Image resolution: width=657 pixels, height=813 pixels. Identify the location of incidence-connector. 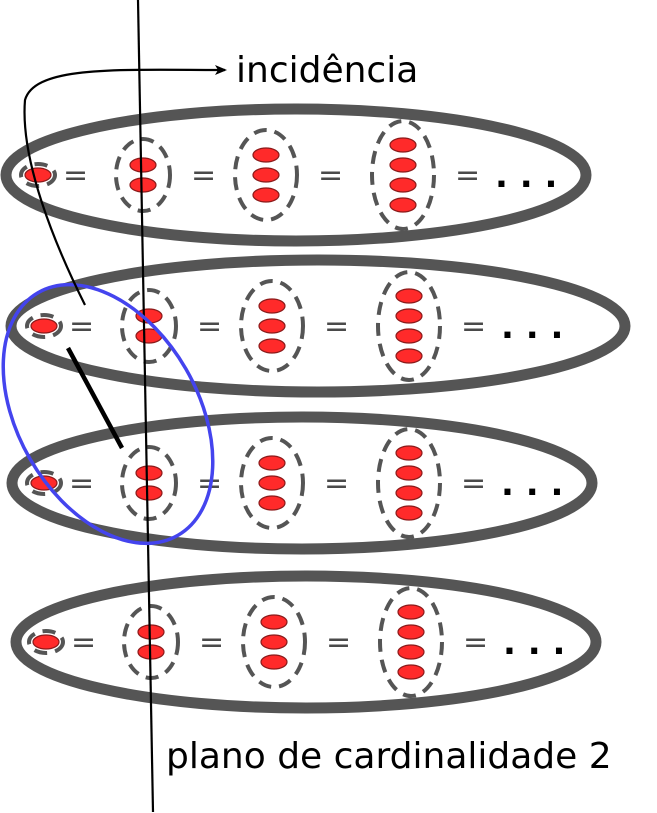
(95, 398).